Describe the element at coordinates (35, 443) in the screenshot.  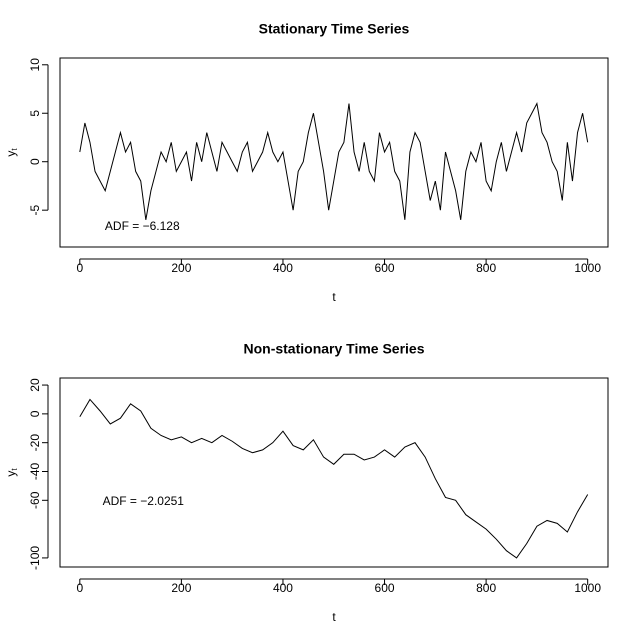
I see `y-tick-label: -20` at that location.